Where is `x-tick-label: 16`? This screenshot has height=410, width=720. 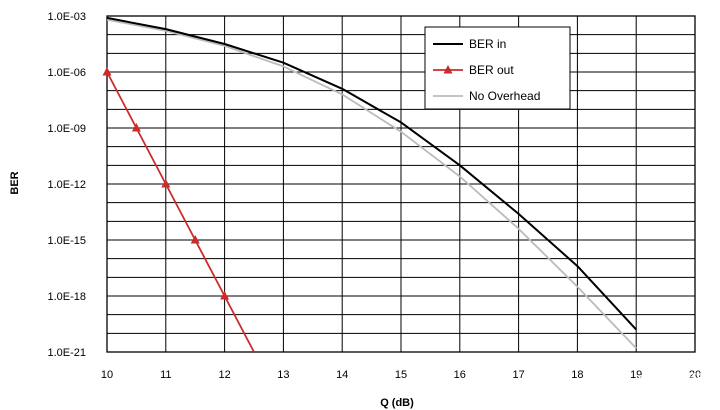
x-tick-label: 16 is located at coordinates (460, 375).